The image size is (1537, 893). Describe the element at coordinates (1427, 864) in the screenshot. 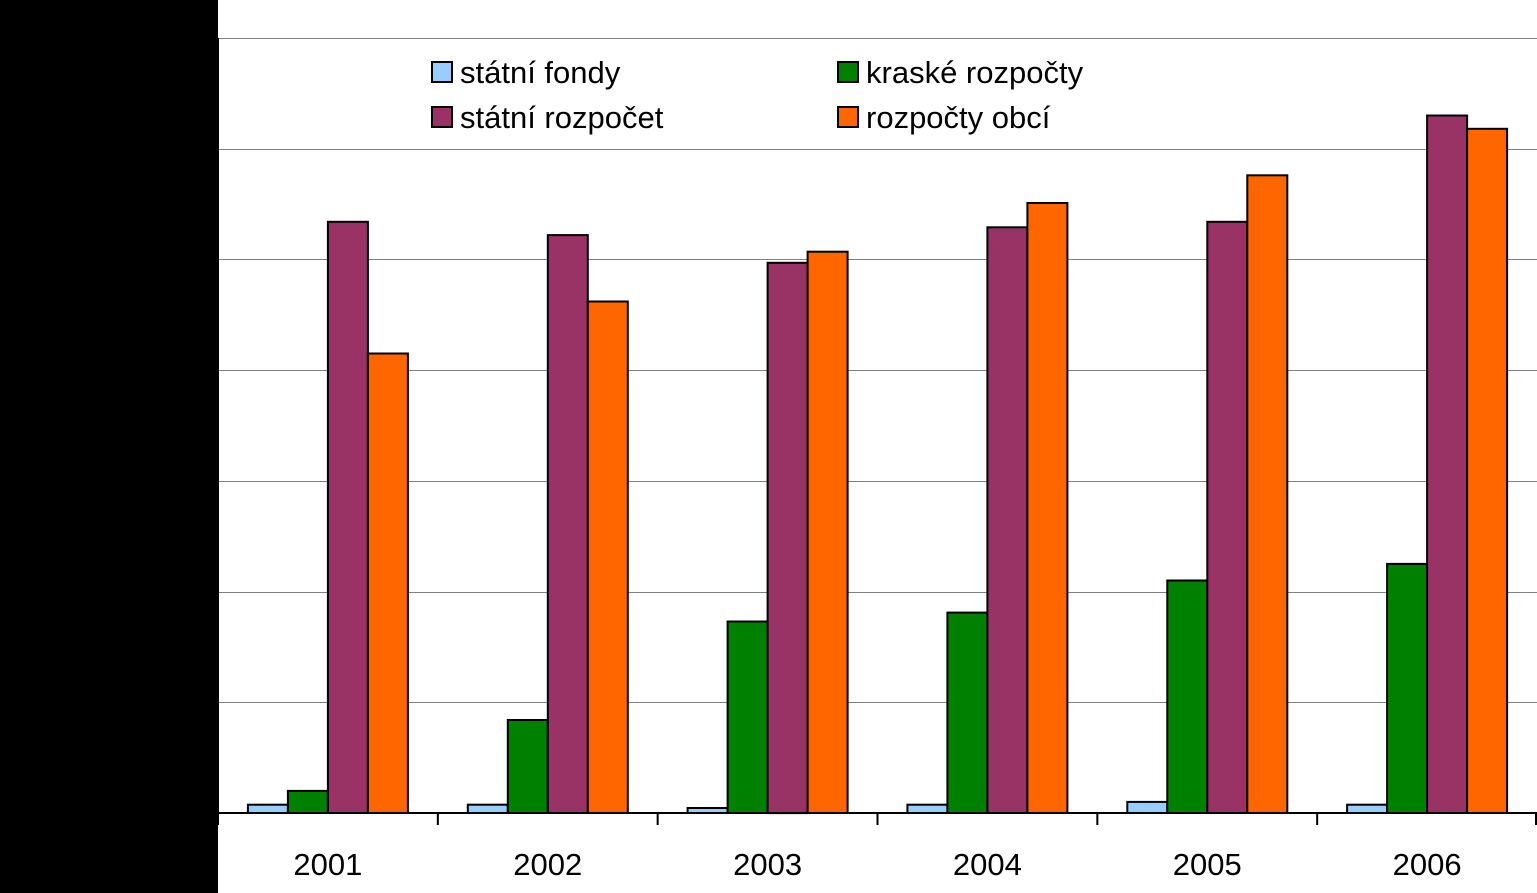

I see `x-tick-label: 2006` at that location.